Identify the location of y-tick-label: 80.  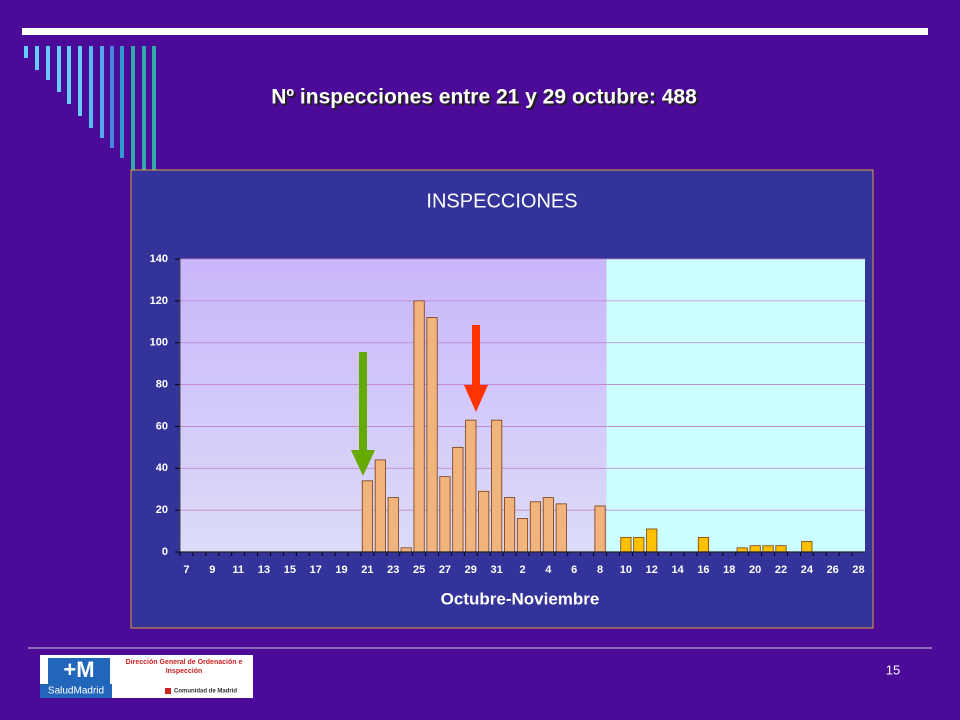
(162, 384).